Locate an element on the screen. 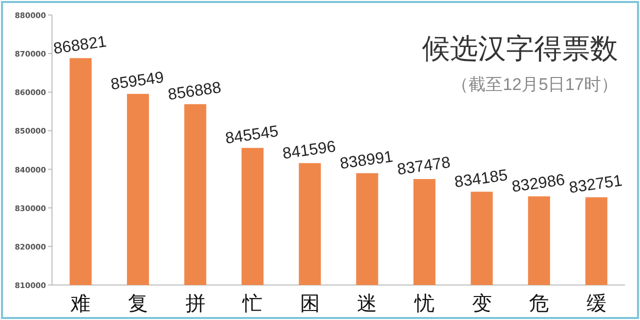 The image size is (640, 320). x-tick-label: 缓 is located at coordinates (596, 304).